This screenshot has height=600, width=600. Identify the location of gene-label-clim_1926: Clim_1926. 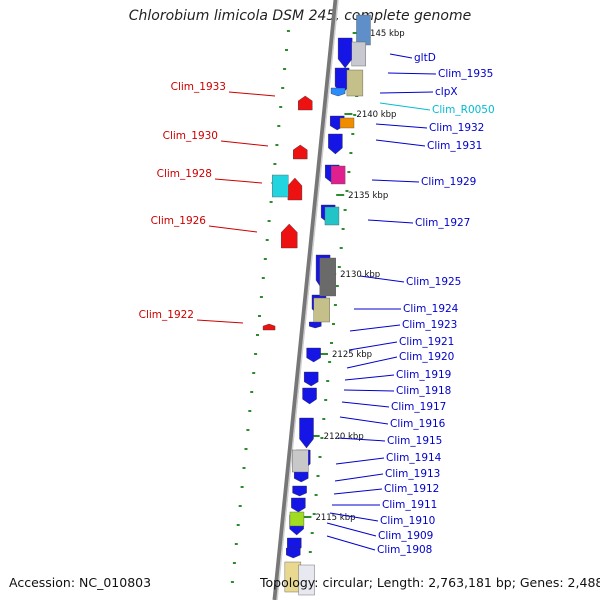
(179, 221).